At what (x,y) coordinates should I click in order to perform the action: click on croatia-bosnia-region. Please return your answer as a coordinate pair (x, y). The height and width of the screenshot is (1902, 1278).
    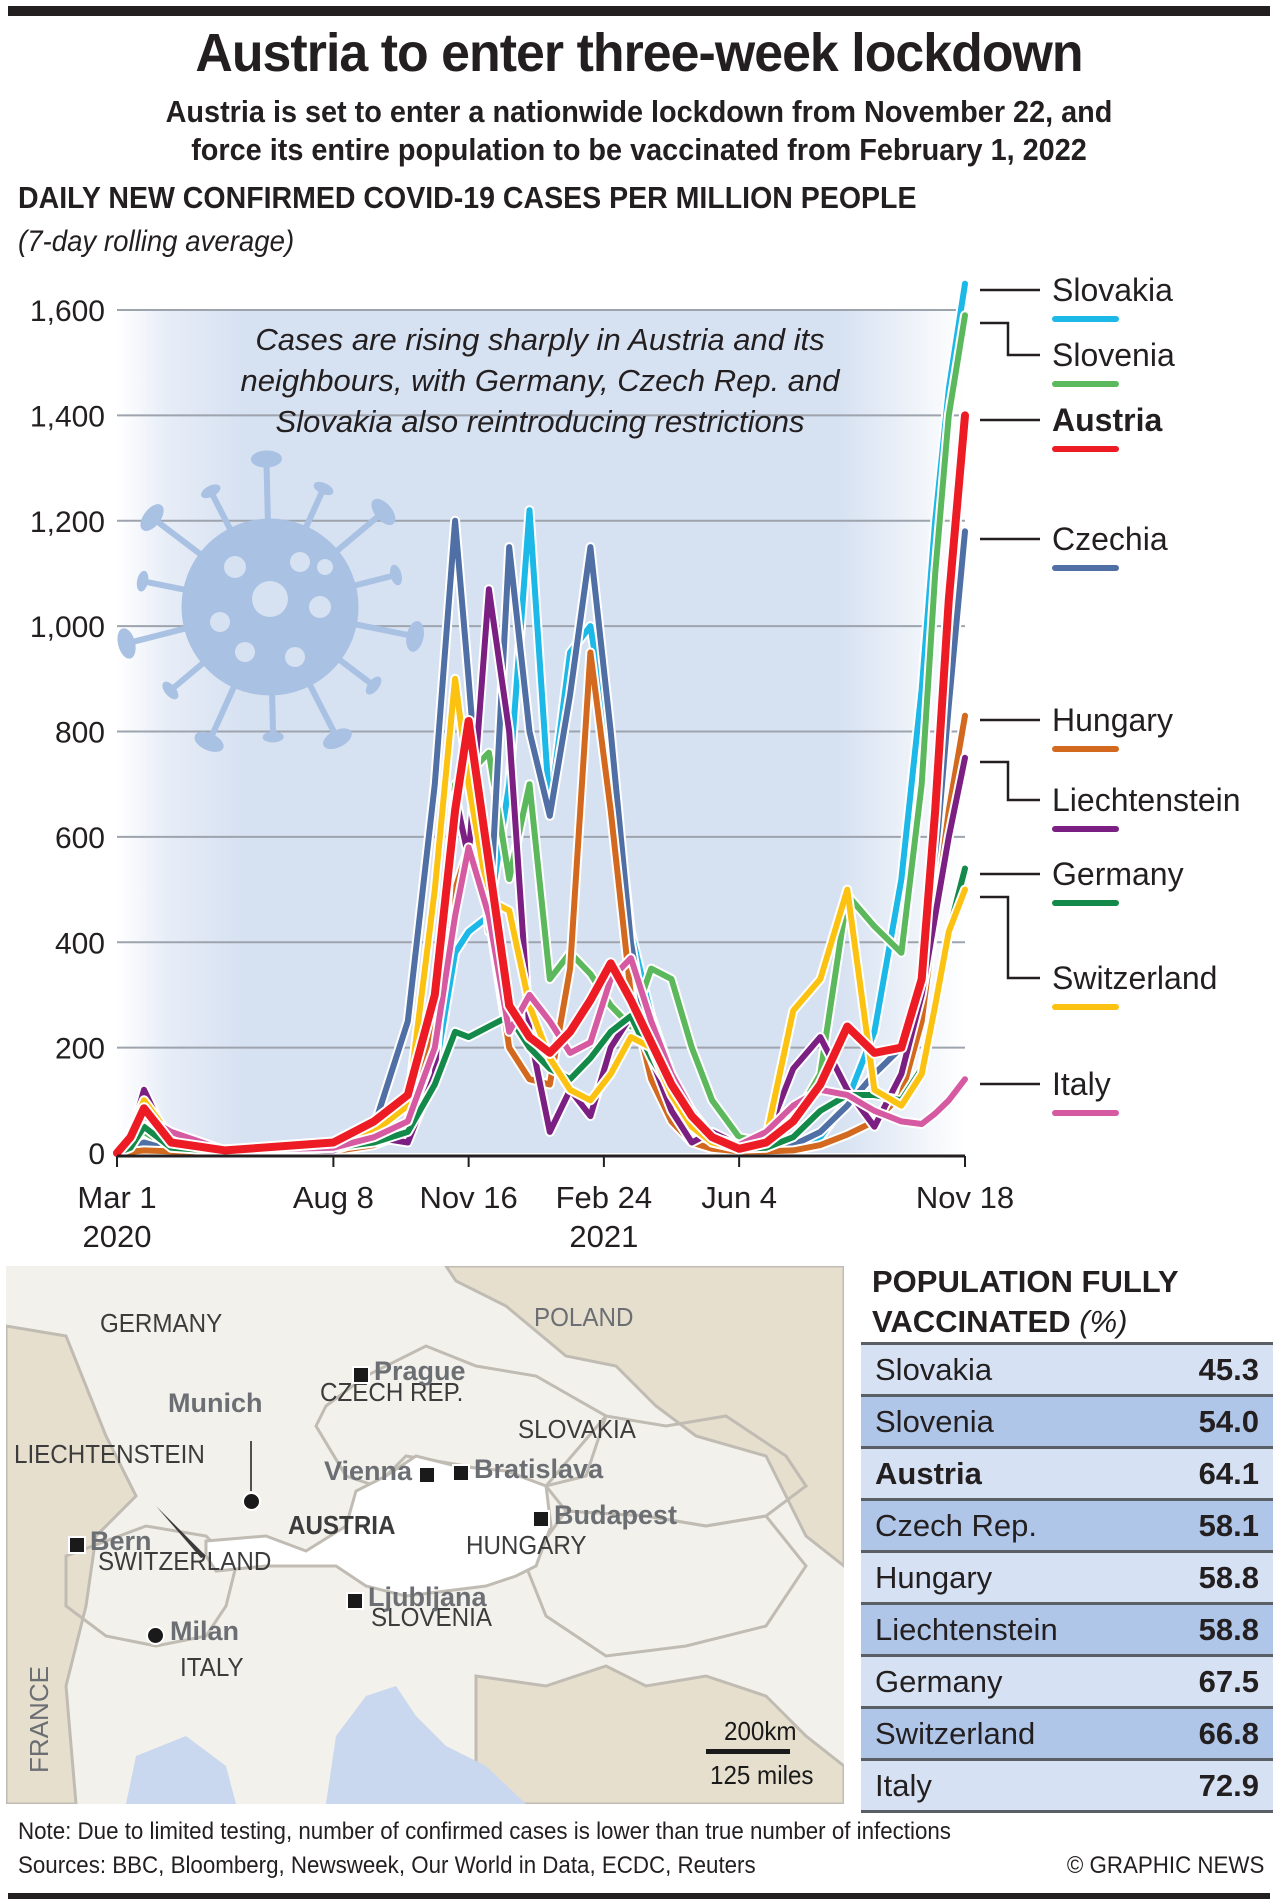
    Looking at the image, I should click on (659, 1734).